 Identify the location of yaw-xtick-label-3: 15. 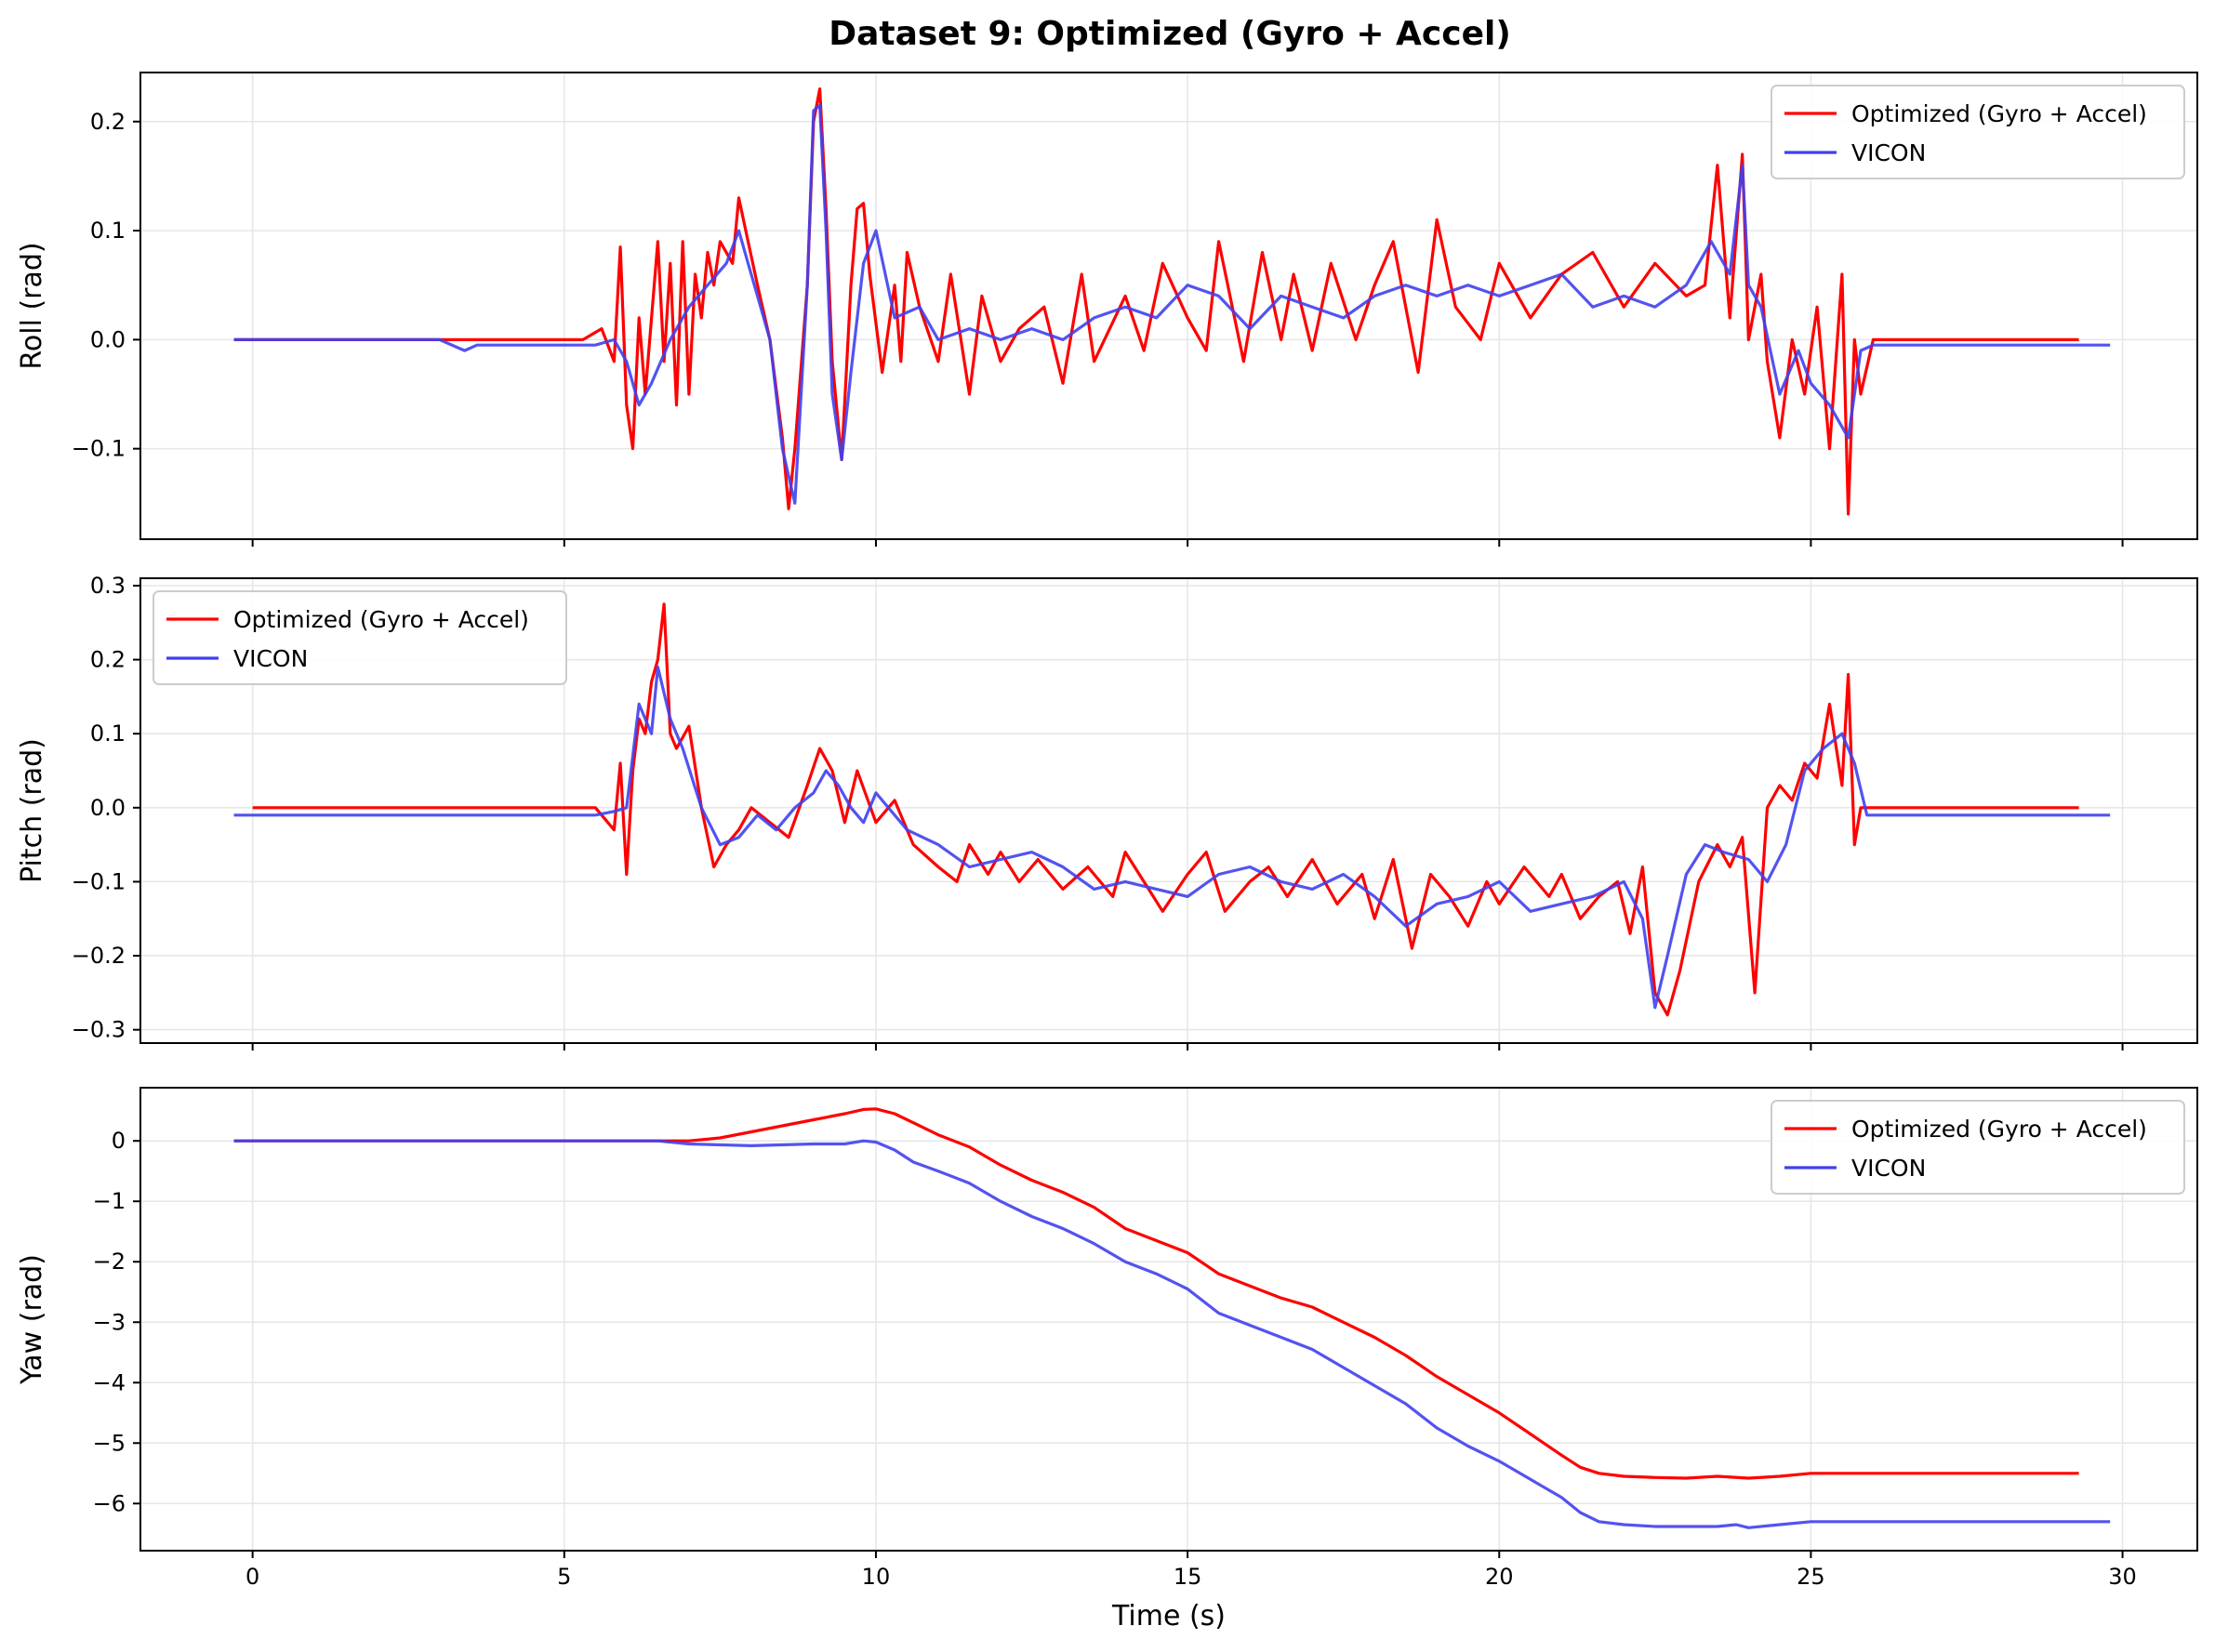
(1188, 1577).